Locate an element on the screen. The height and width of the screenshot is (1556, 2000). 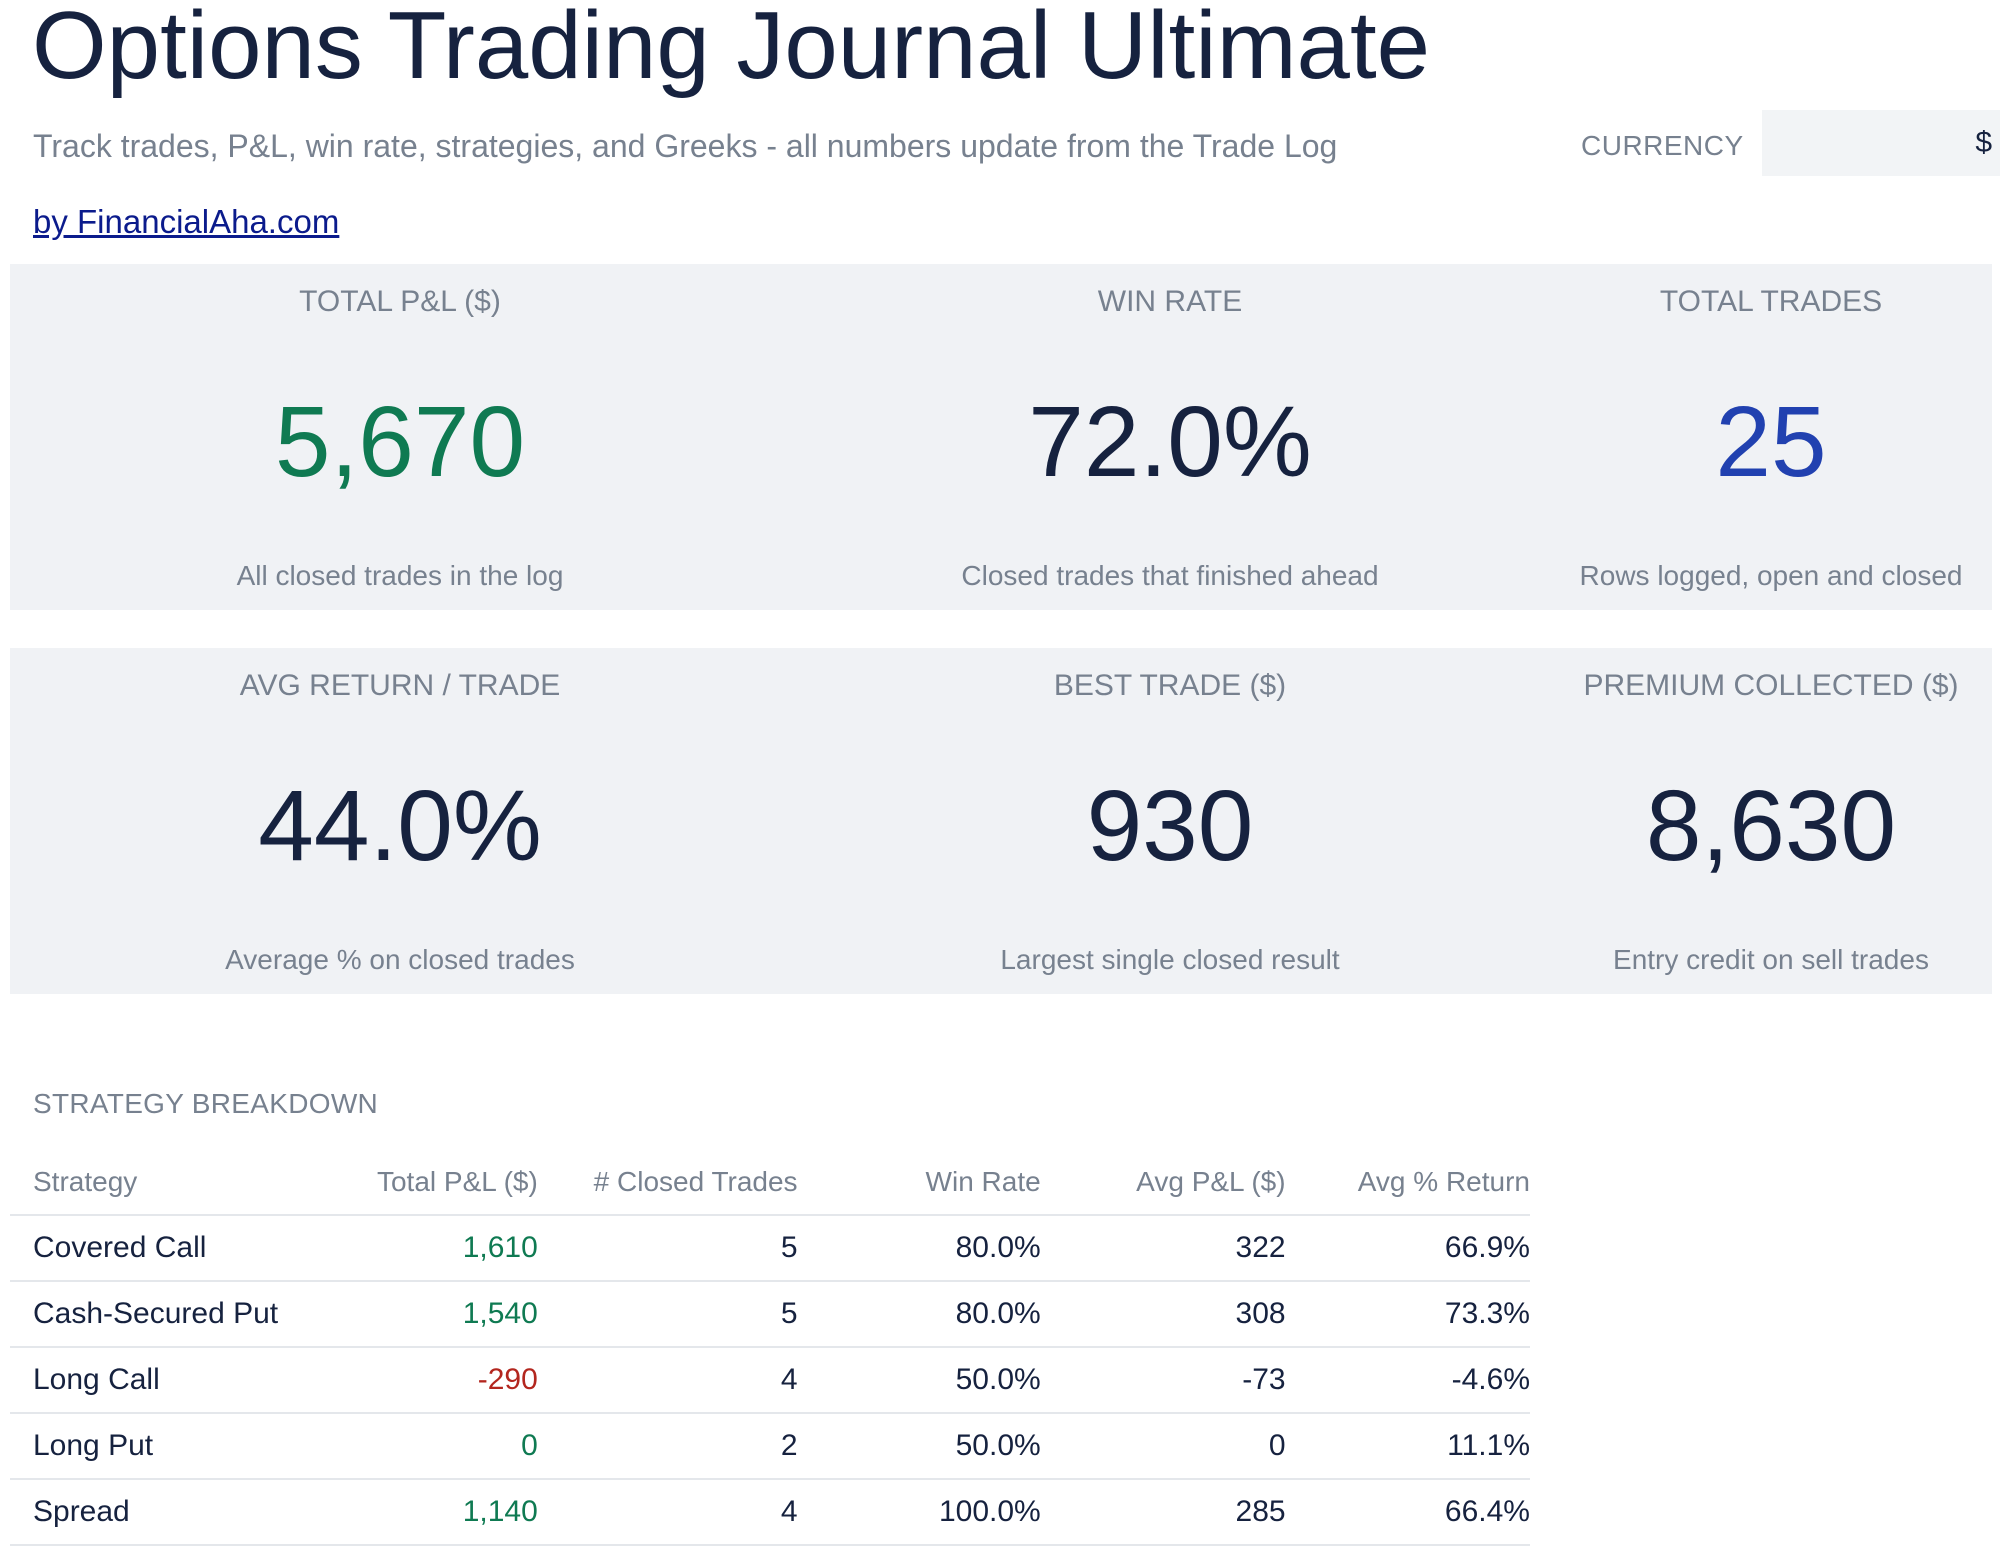
kpi-value: 5,670 is located at coordinates (400, 442).